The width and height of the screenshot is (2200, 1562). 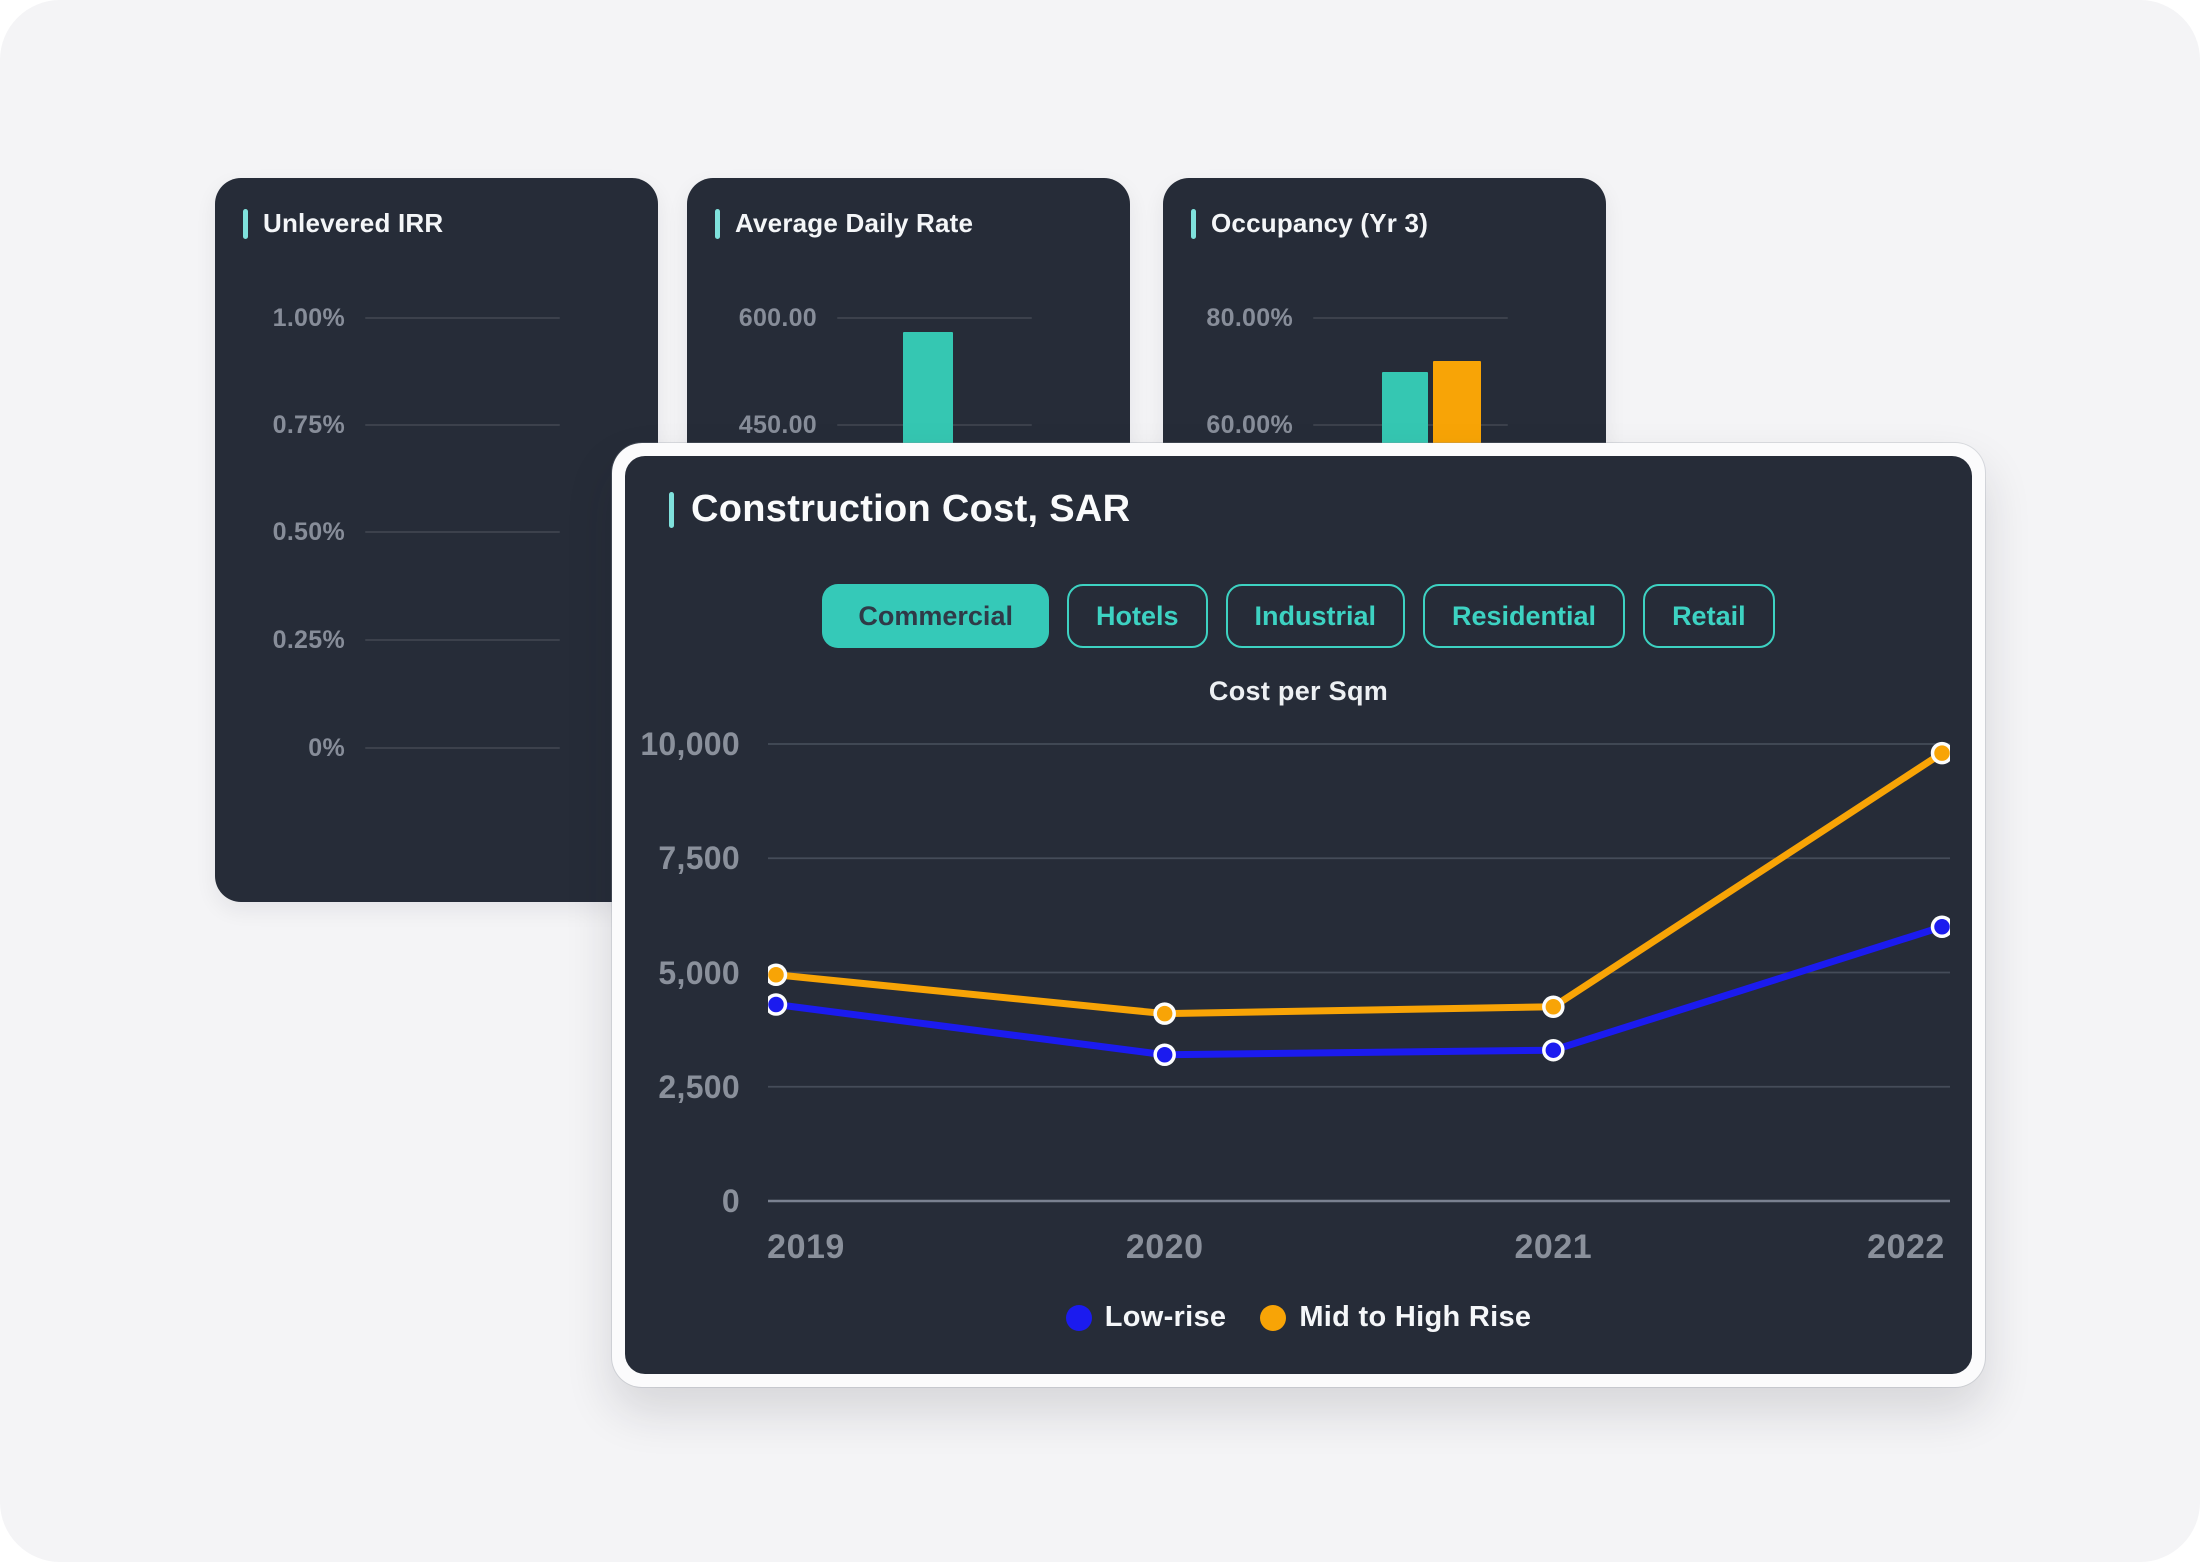 What do you see at coordinates (1553, 1007) in the screenshot?
I see `data-point-mid-to-high-rise-2021` at bounding box center [1553, 1007].